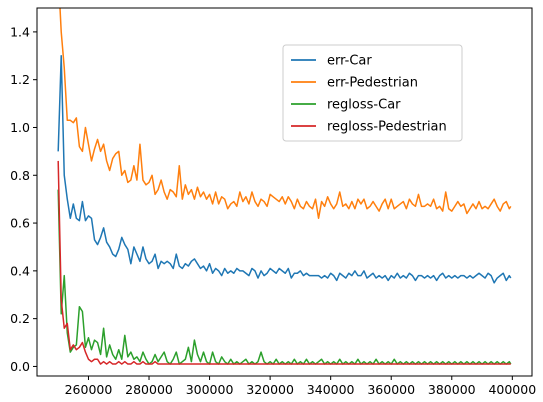  I want to click on x-tick-label: 360000, so click(391, 389).